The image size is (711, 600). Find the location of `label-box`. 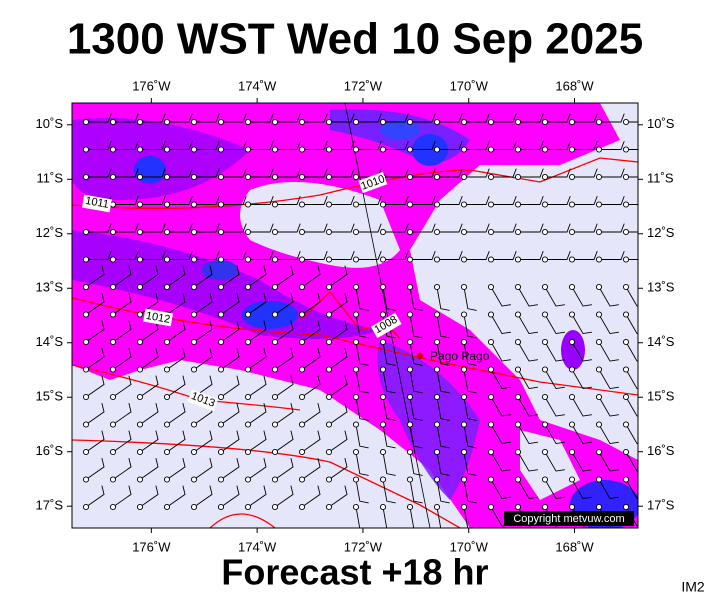

label-box is located at coordinates (96, 203).